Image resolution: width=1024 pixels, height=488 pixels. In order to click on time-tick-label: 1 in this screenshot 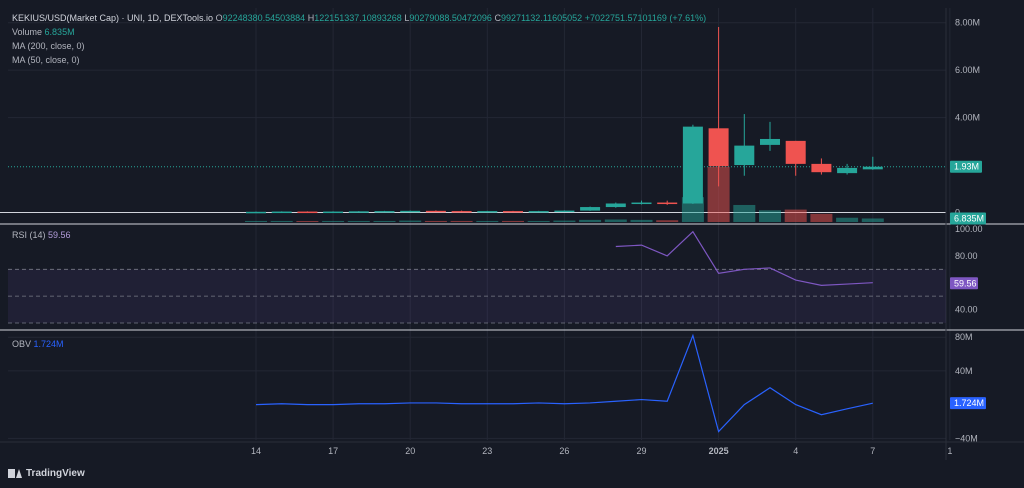, I will do `click(949, 451)`.